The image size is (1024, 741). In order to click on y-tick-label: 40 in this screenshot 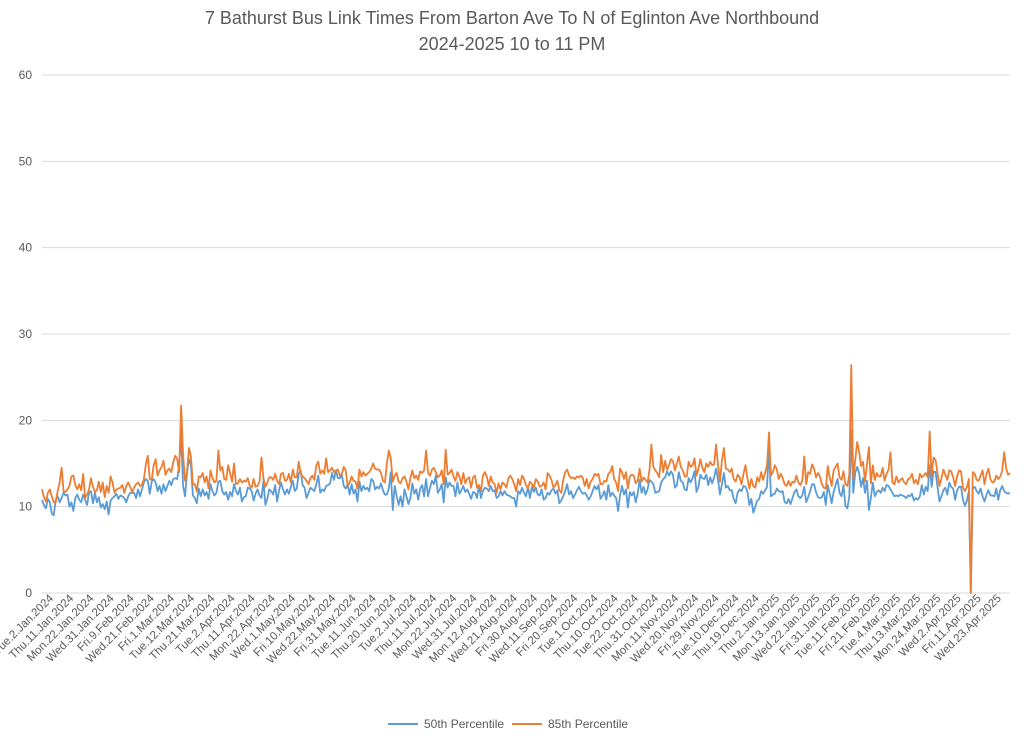, I will do `click(26, 248)`.